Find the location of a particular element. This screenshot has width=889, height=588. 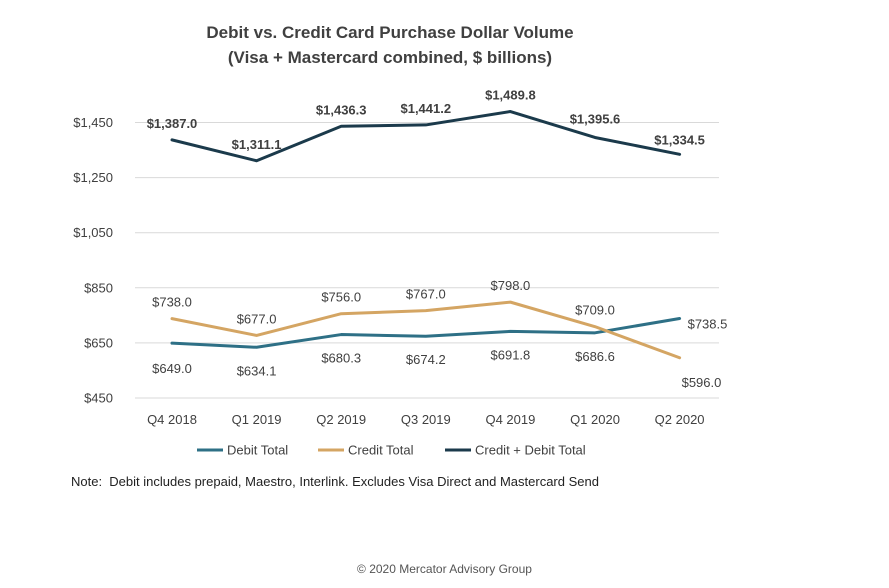

copyright-text: © 2020 Mercator Advisory Group is located at coordinates (444, 569).